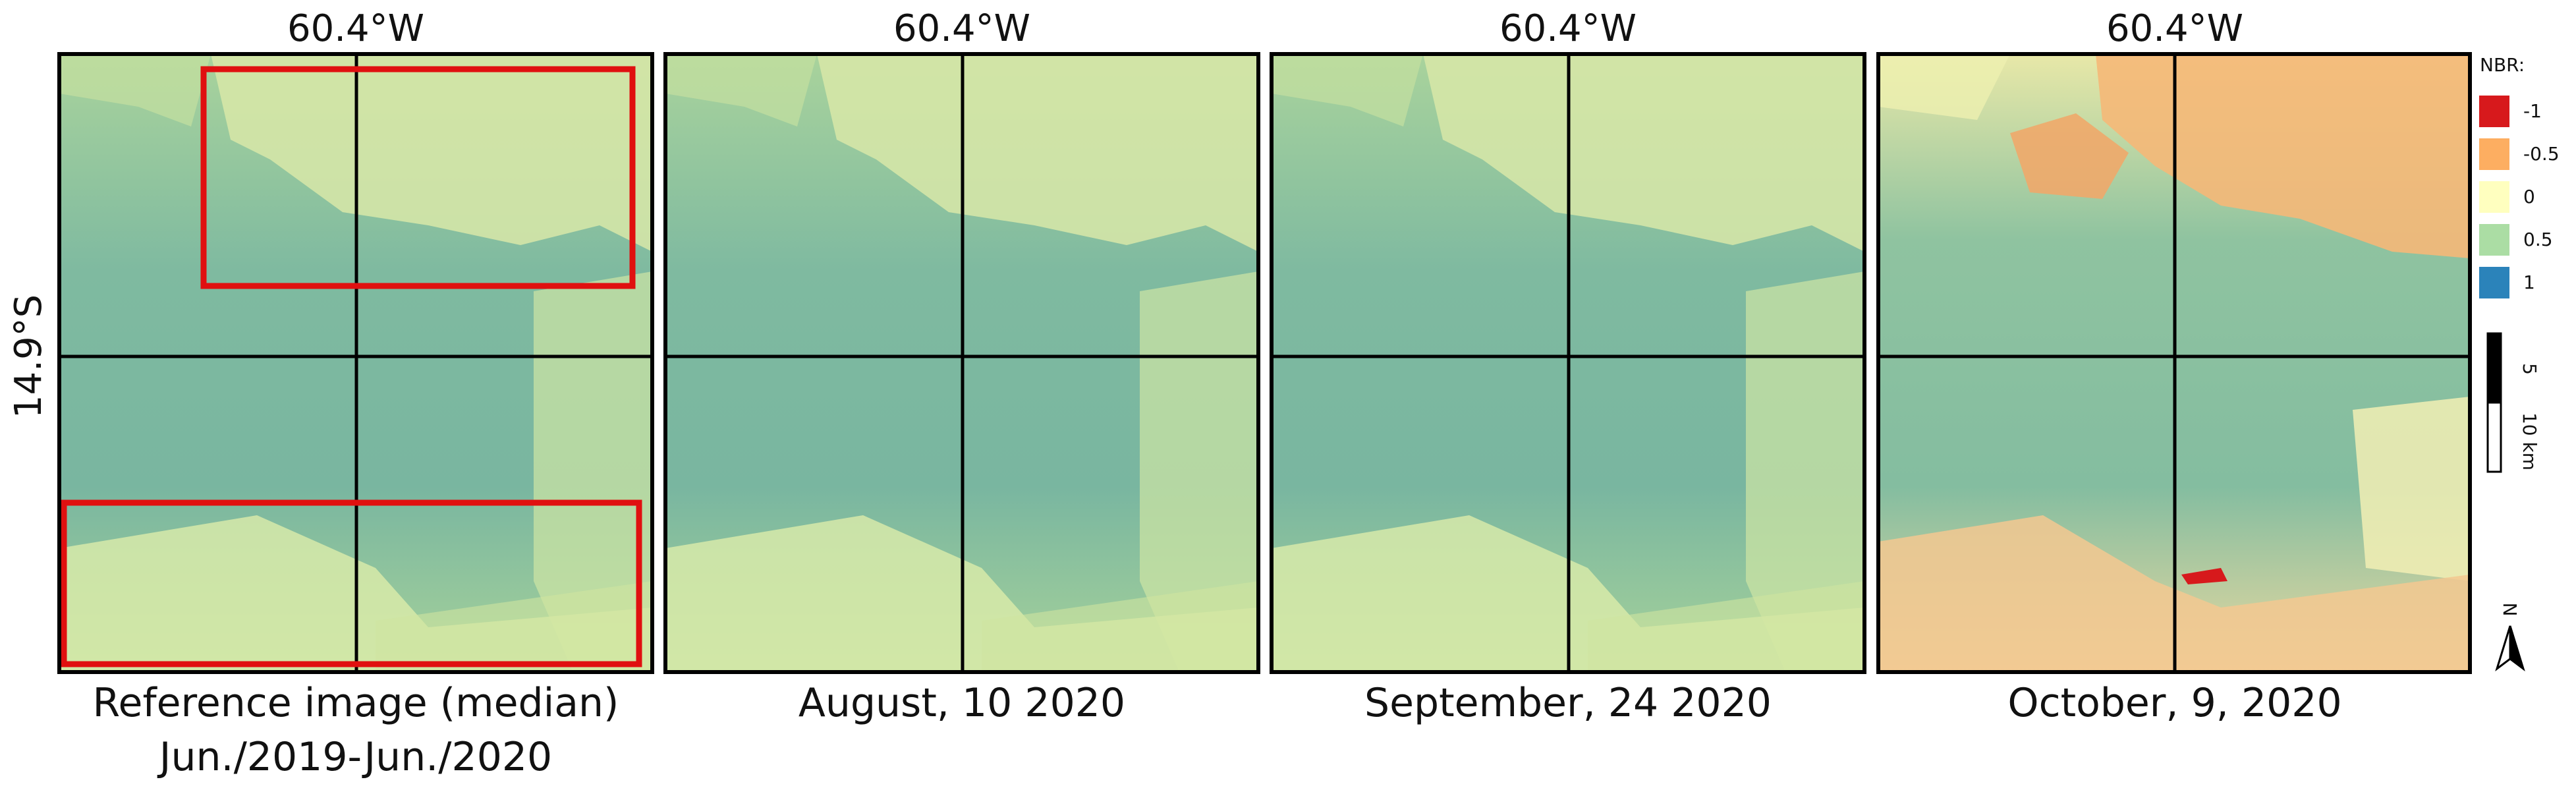  I want to click on caption: Jun./2019-Jun./2020, so click(354, 757).